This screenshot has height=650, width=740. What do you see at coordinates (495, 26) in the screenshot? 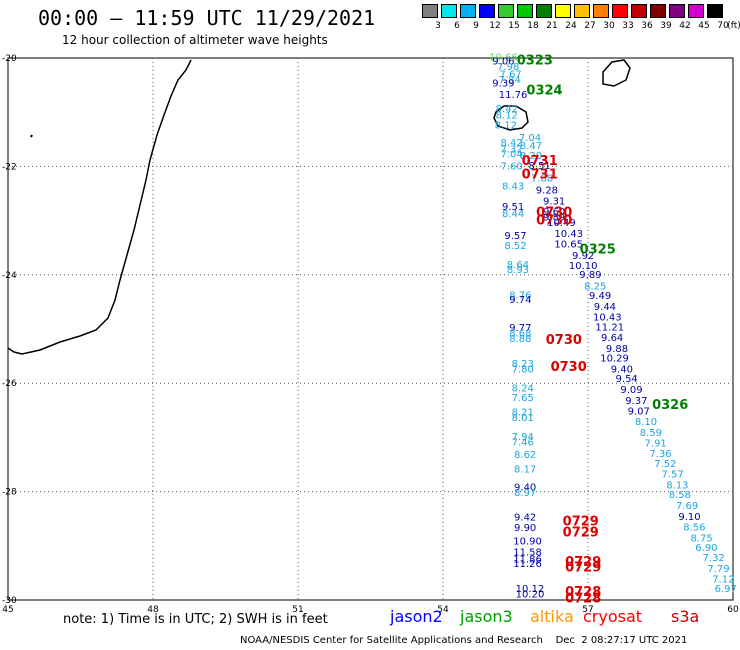
I see `scale-label: 12` at bounding box center [495, 26].